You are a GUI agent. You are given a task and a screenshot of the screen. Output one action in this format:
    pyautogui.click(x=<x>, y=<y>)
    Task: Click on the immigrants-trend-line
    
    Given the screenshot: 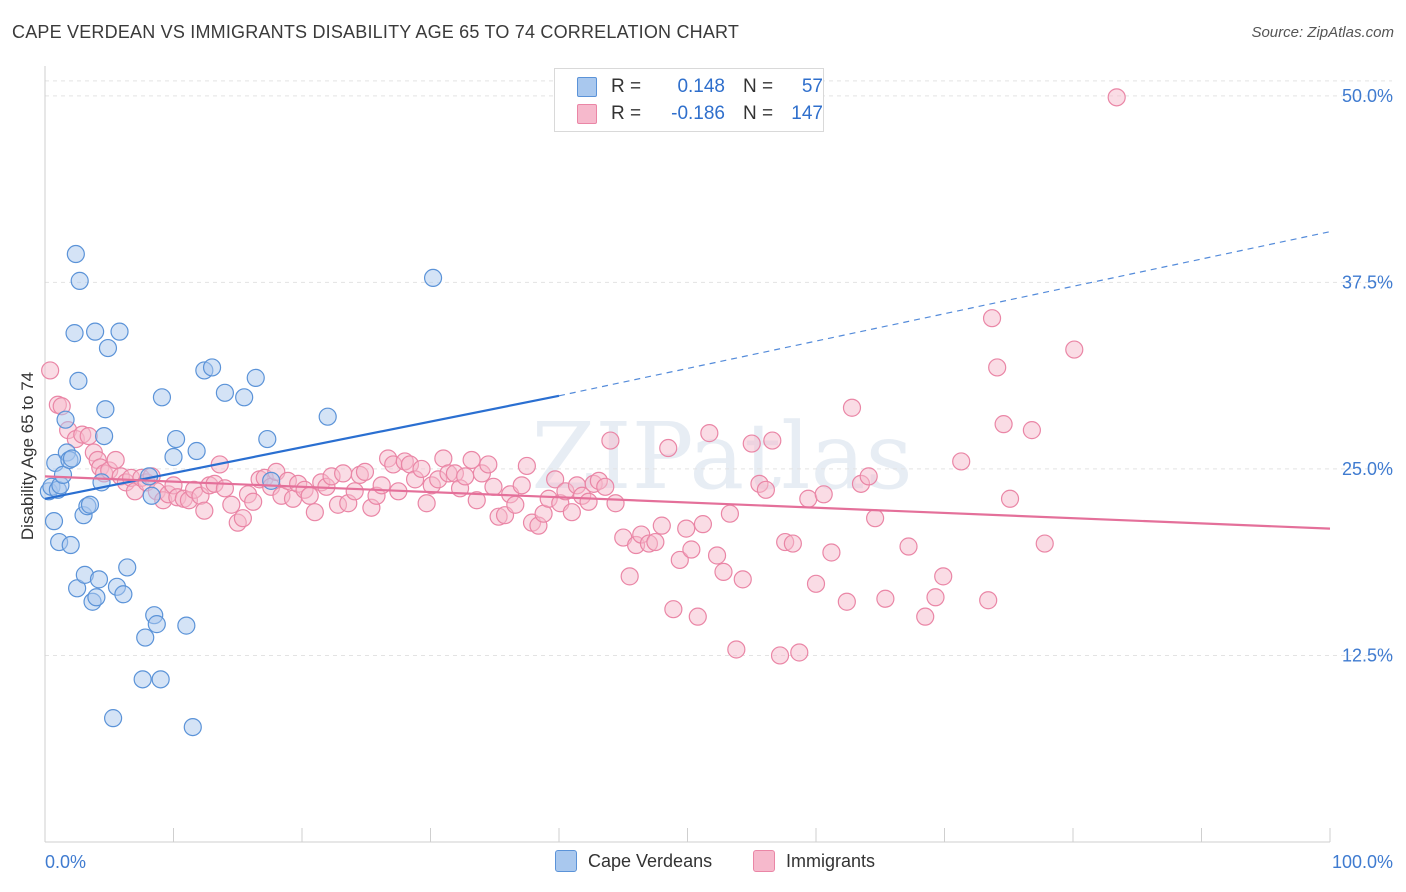 What is the action you would take?
    pyautogui.click(x=687, y=502)
    